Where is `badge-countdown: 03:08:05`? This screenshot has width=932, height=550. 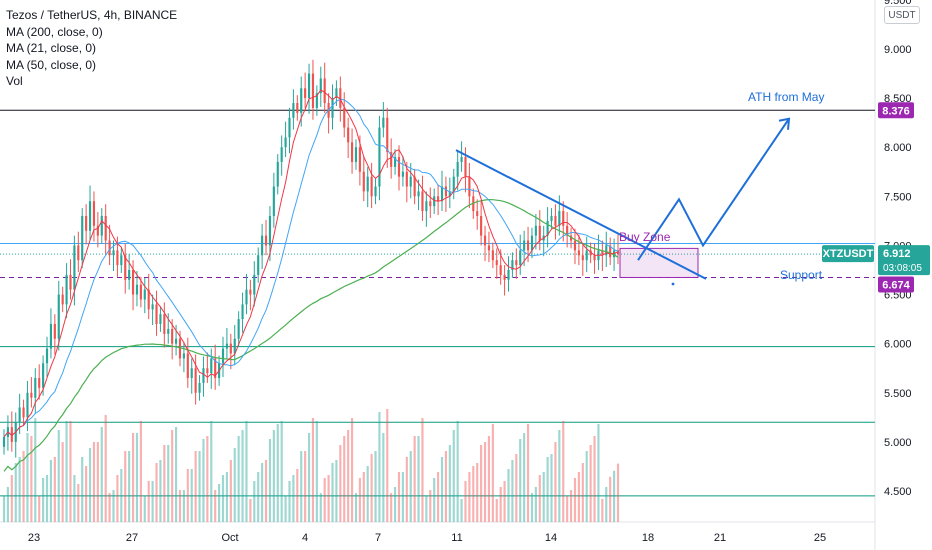
badge-countdown: 03:08:05 is located at coordinates (902, 268).